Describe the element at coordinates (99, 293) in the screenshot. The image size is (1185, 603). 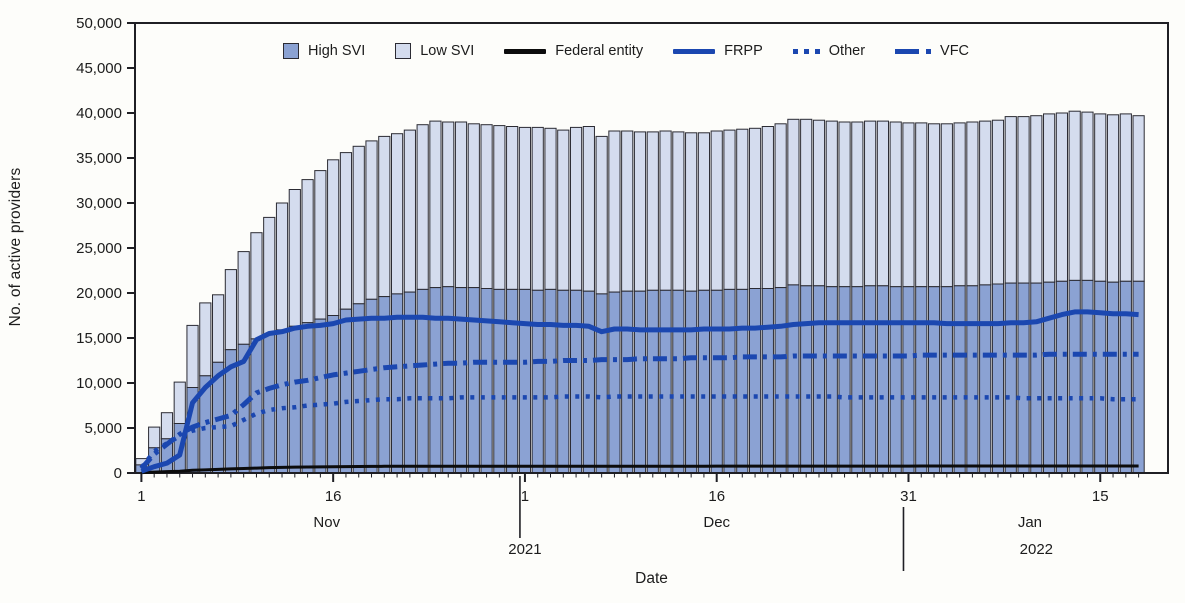
I see `y-axis-tick-label: 20,000` at that location.